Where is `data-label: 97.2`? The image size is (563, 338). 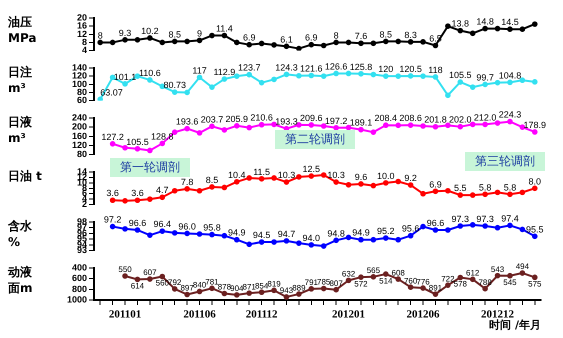 data-label: 97.2 is located at coordinates (113, 219).